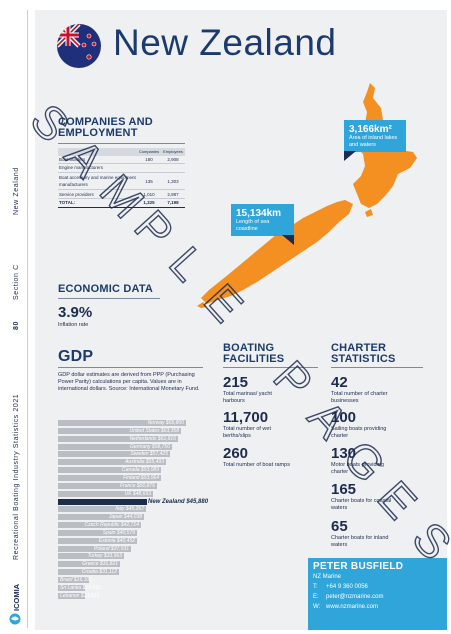  I want to click on ramps-label: Total number of boat ramps, so click(256, 465).